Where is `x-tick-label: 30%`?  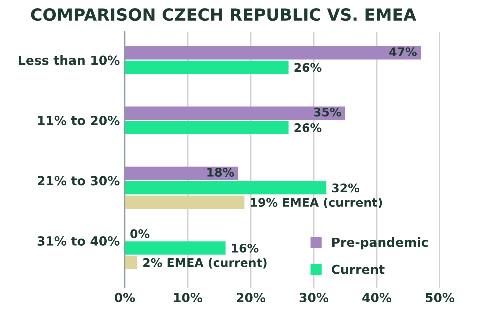 x-tick-label: 30% is located at coordinates (314, 298).